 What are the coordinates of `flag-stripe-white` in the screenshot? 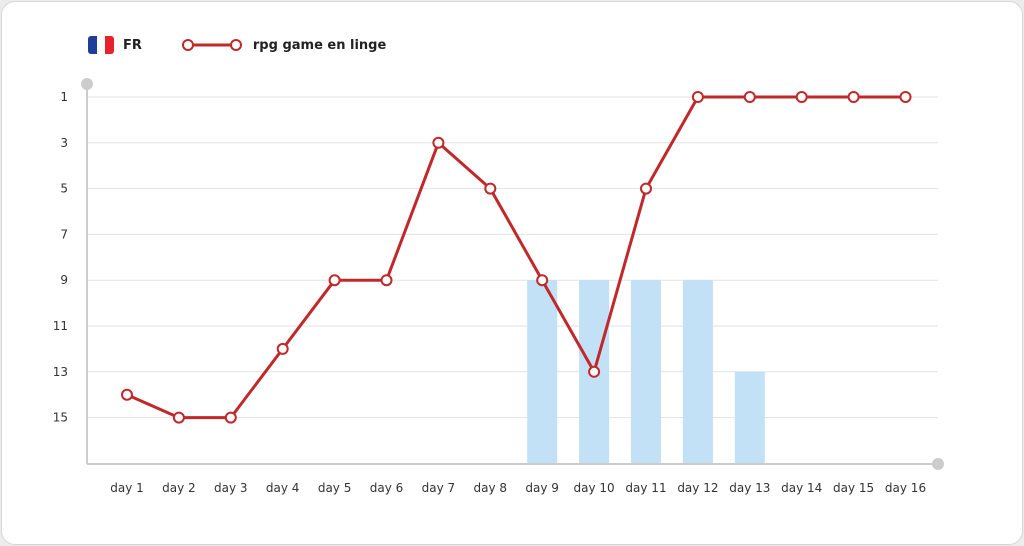 It's located at (101, 45).